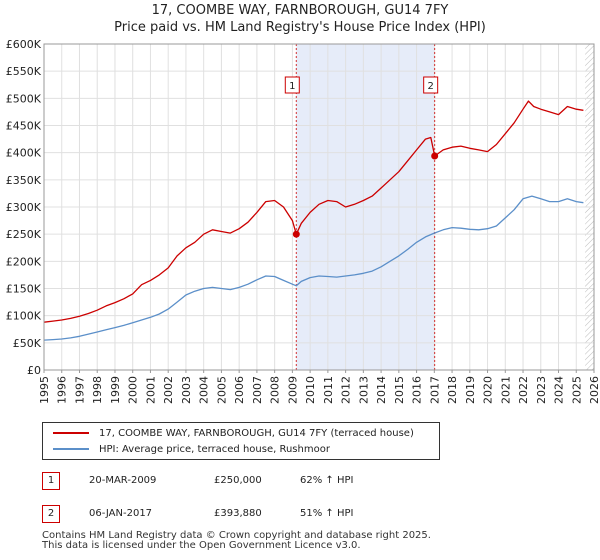 This screenshot has width=600, height=560. I want to click on x-tick-label: 2026, so click(594, 390).